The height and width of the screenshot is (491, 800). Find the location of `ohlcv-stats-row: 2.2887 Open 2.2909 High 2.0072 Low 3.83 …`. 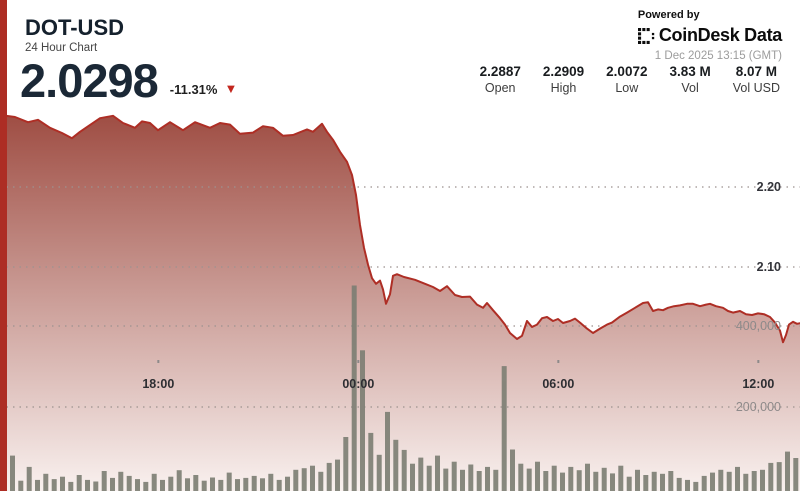

ohlcv-stats-row: 2.2887 Open 2.2909 High 2.0072 Low 3.83 … is located at coordinates (630, 79).